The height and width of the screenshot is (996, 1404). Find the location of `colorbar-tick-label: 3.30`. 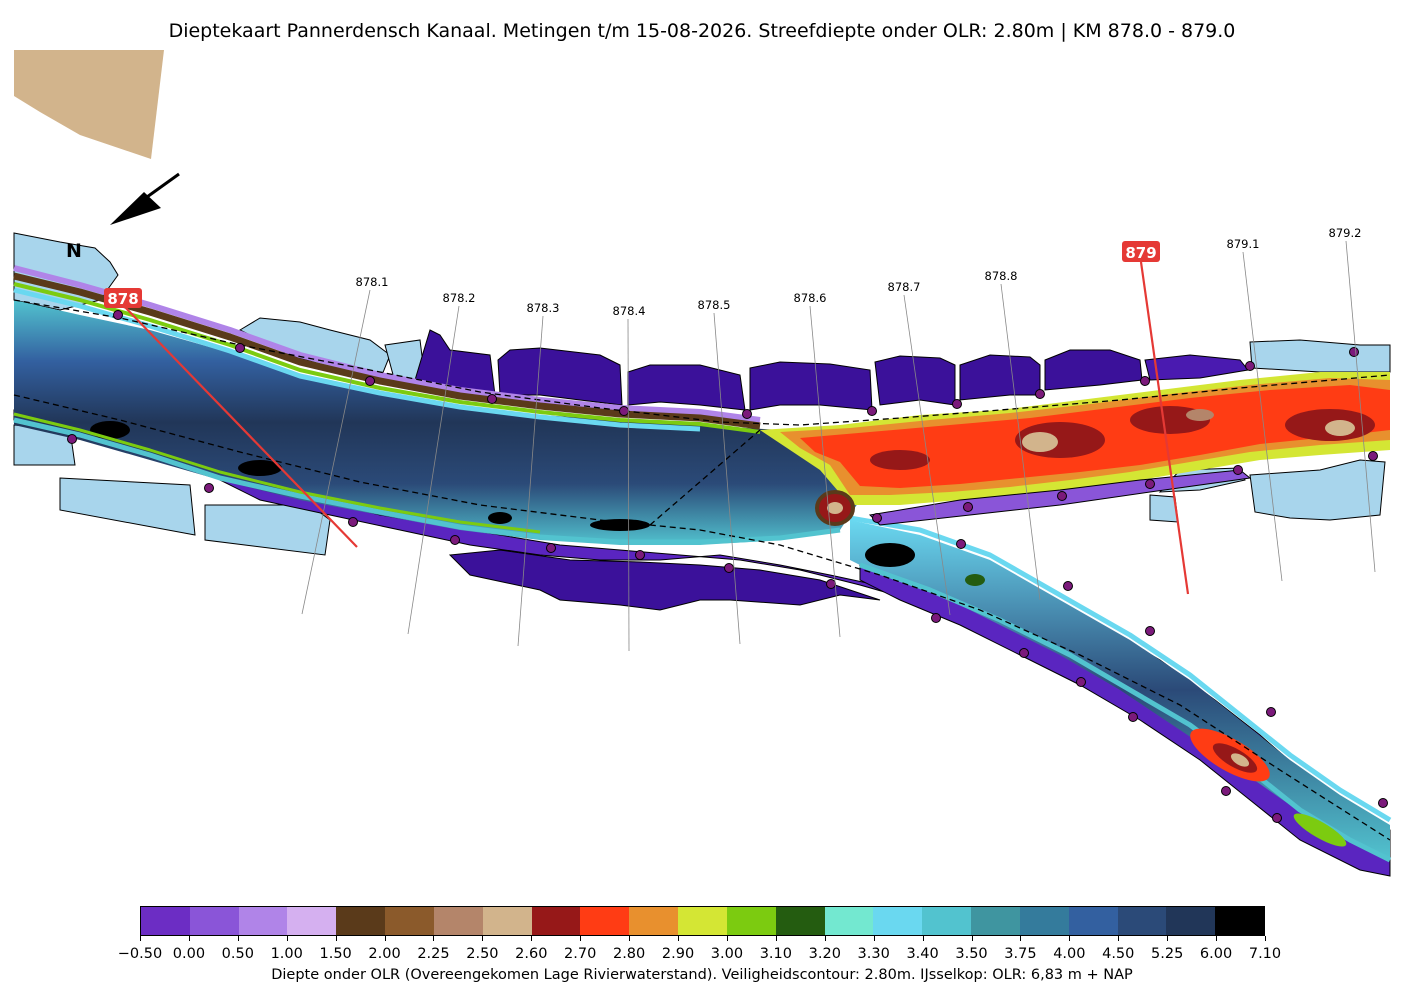

colorbar-tick-label: 3.30 is located at coordinates (873, 954).